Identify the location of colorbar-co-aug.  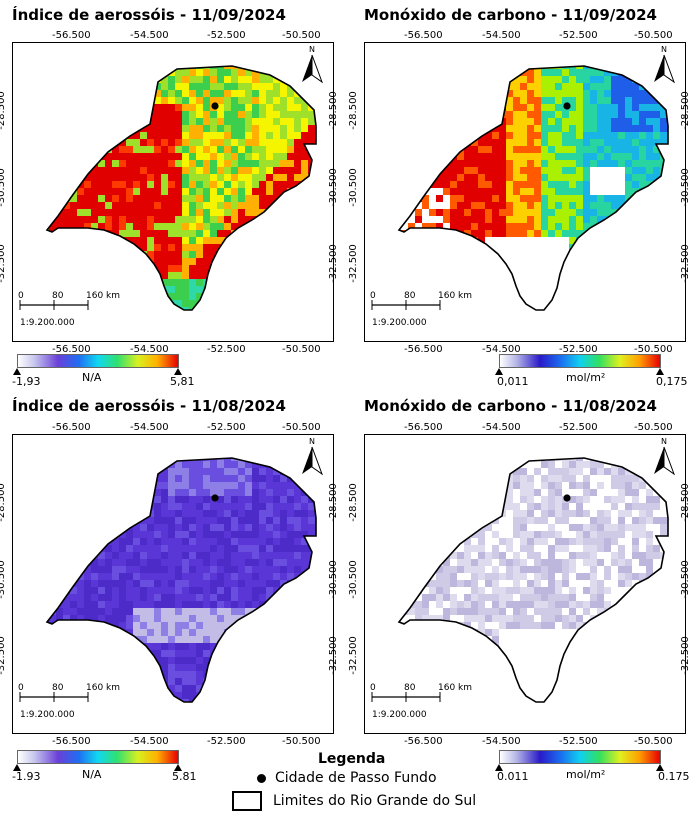
(580, 757).